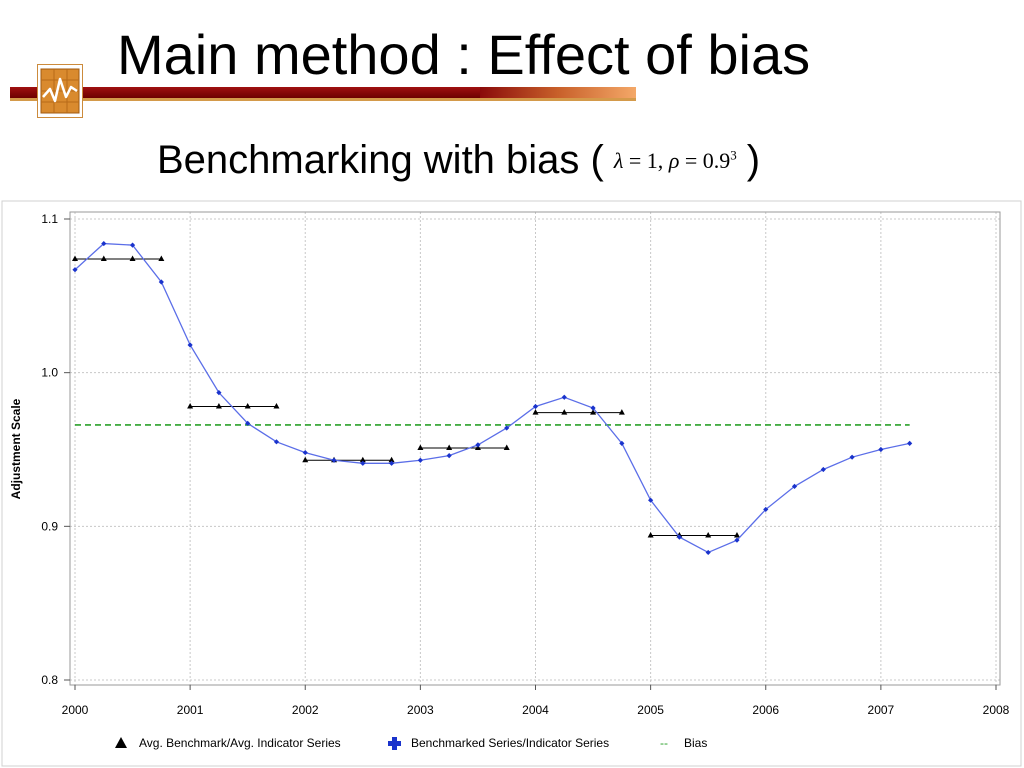  What do you see at coordinates (190, 710) in the screenshot?
I see `x-tick-label: 2001` at bounding box center [190, 710].